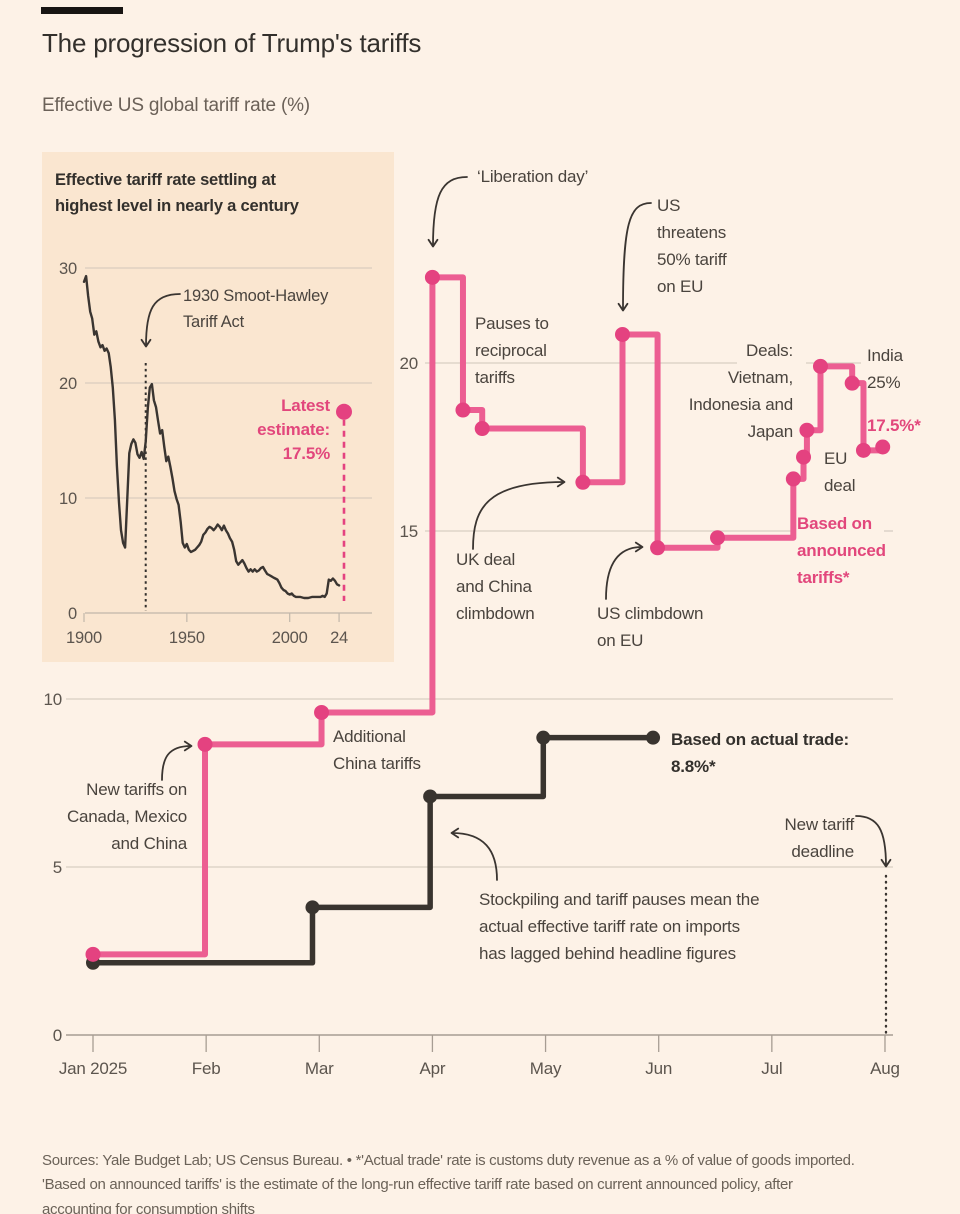  Describe the element at coordinates (176, 105) in the screenshot. I see `page-subtitle: Effective US global tariff rate (%)` at that location.